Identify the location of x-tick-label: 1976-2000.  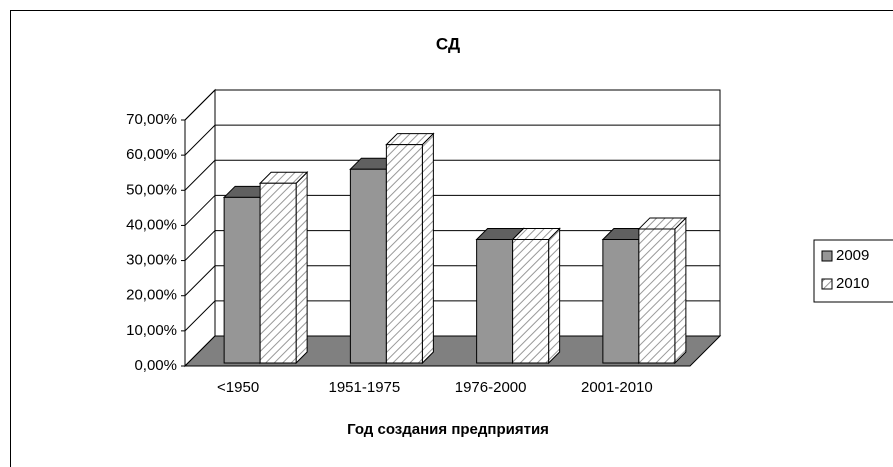
(491, 387).